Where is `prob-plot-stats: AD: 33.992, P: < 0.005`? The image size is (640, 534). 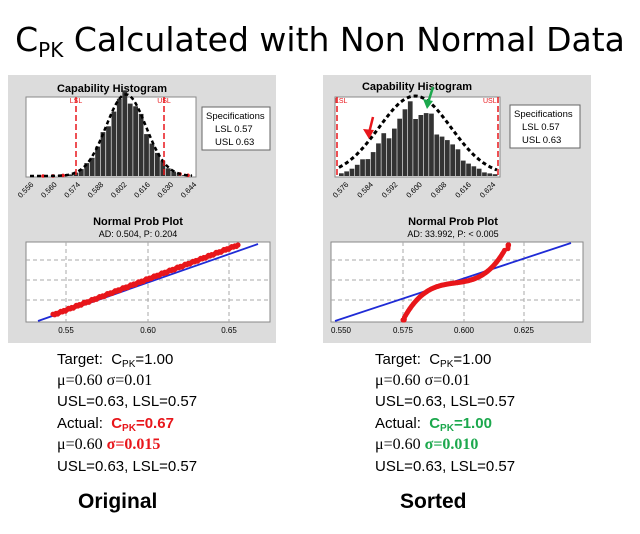
prob-plot-stats: AD: 33.992, P: < 0.005 is located at coordinates (452, 234).